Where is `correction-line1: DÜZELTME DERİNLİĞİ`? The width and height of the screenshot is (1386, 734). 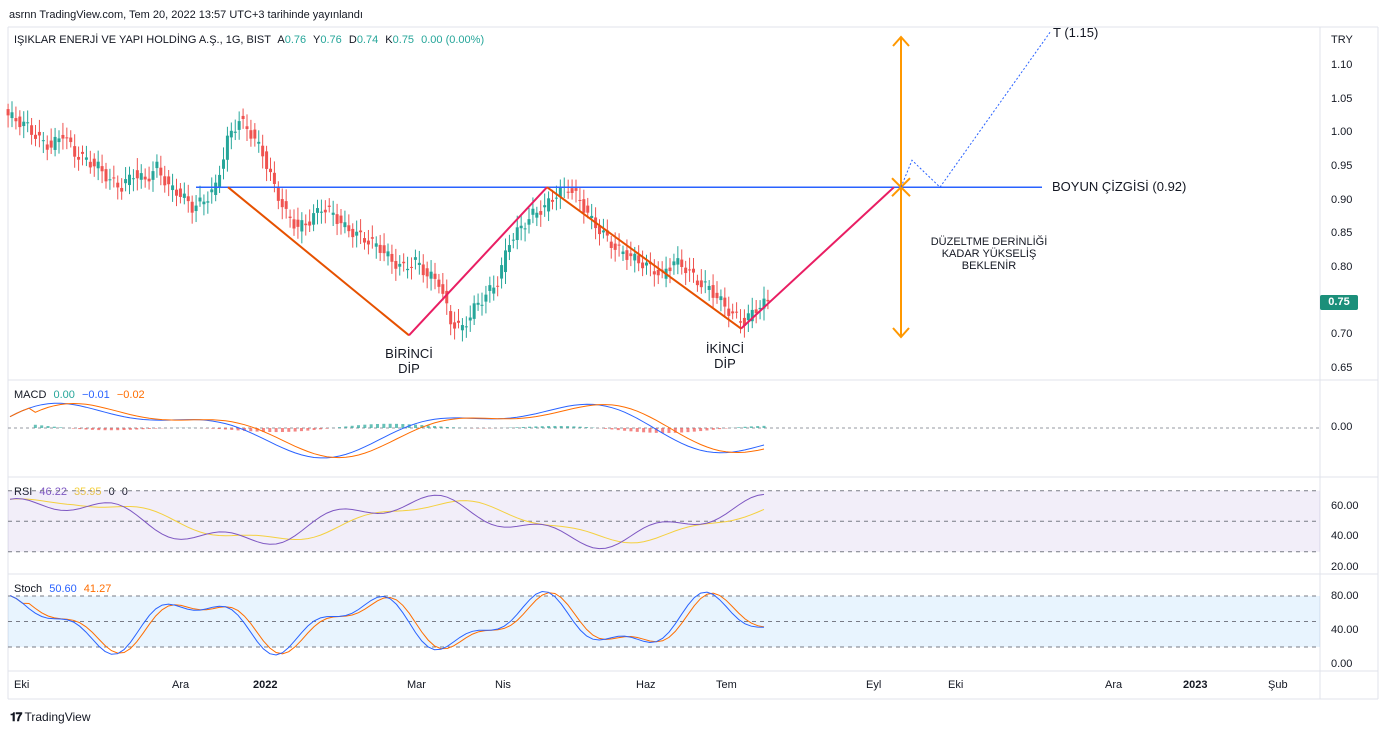
correction-line1: DÜZELTME DERİNLİĞİ is located at coordinates (989, 242).